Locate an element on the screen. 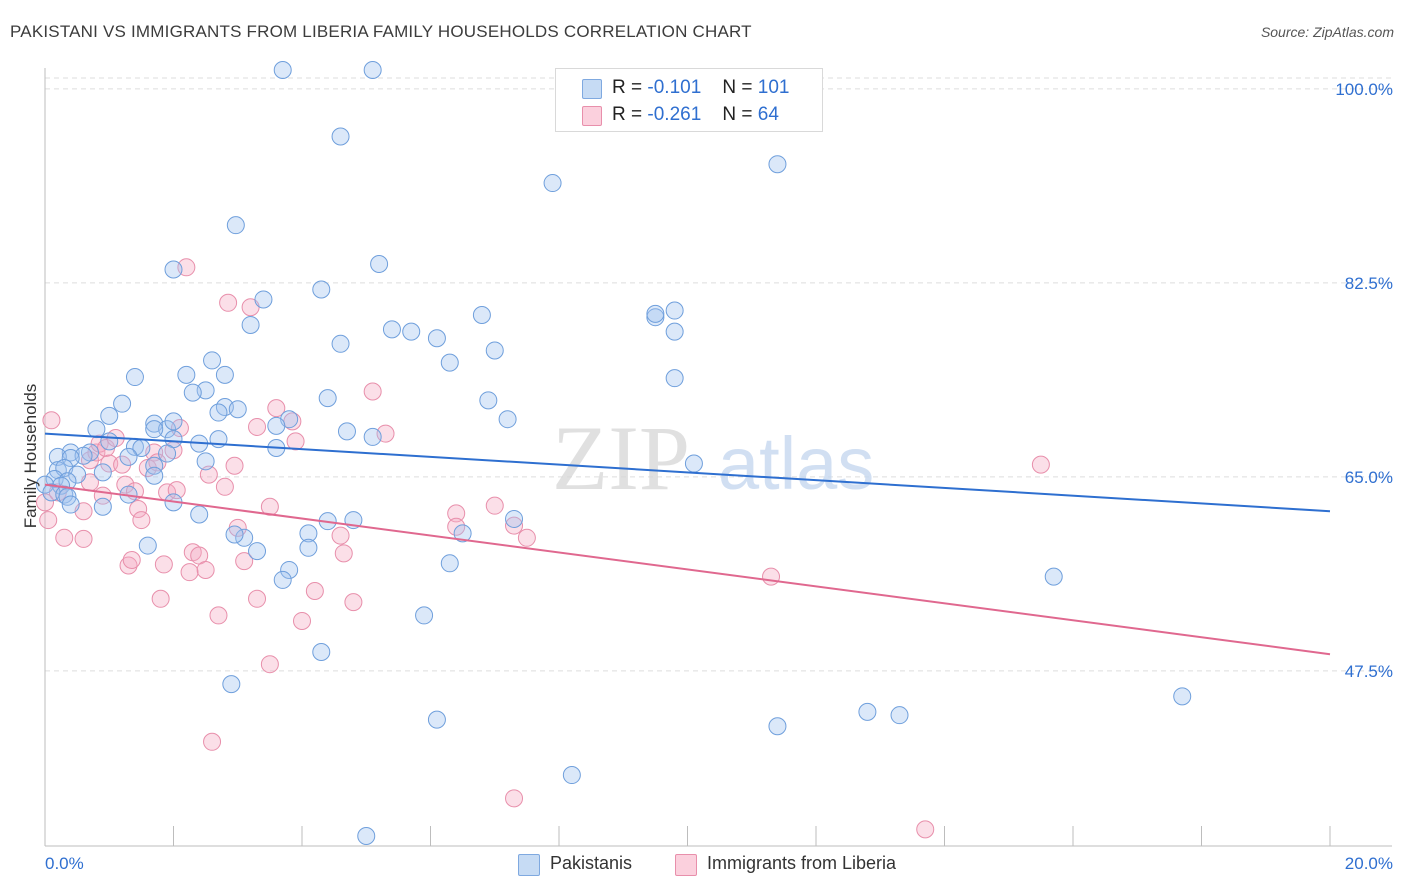  legend-swatch-pakistanis is located at coordinates (529, 865).